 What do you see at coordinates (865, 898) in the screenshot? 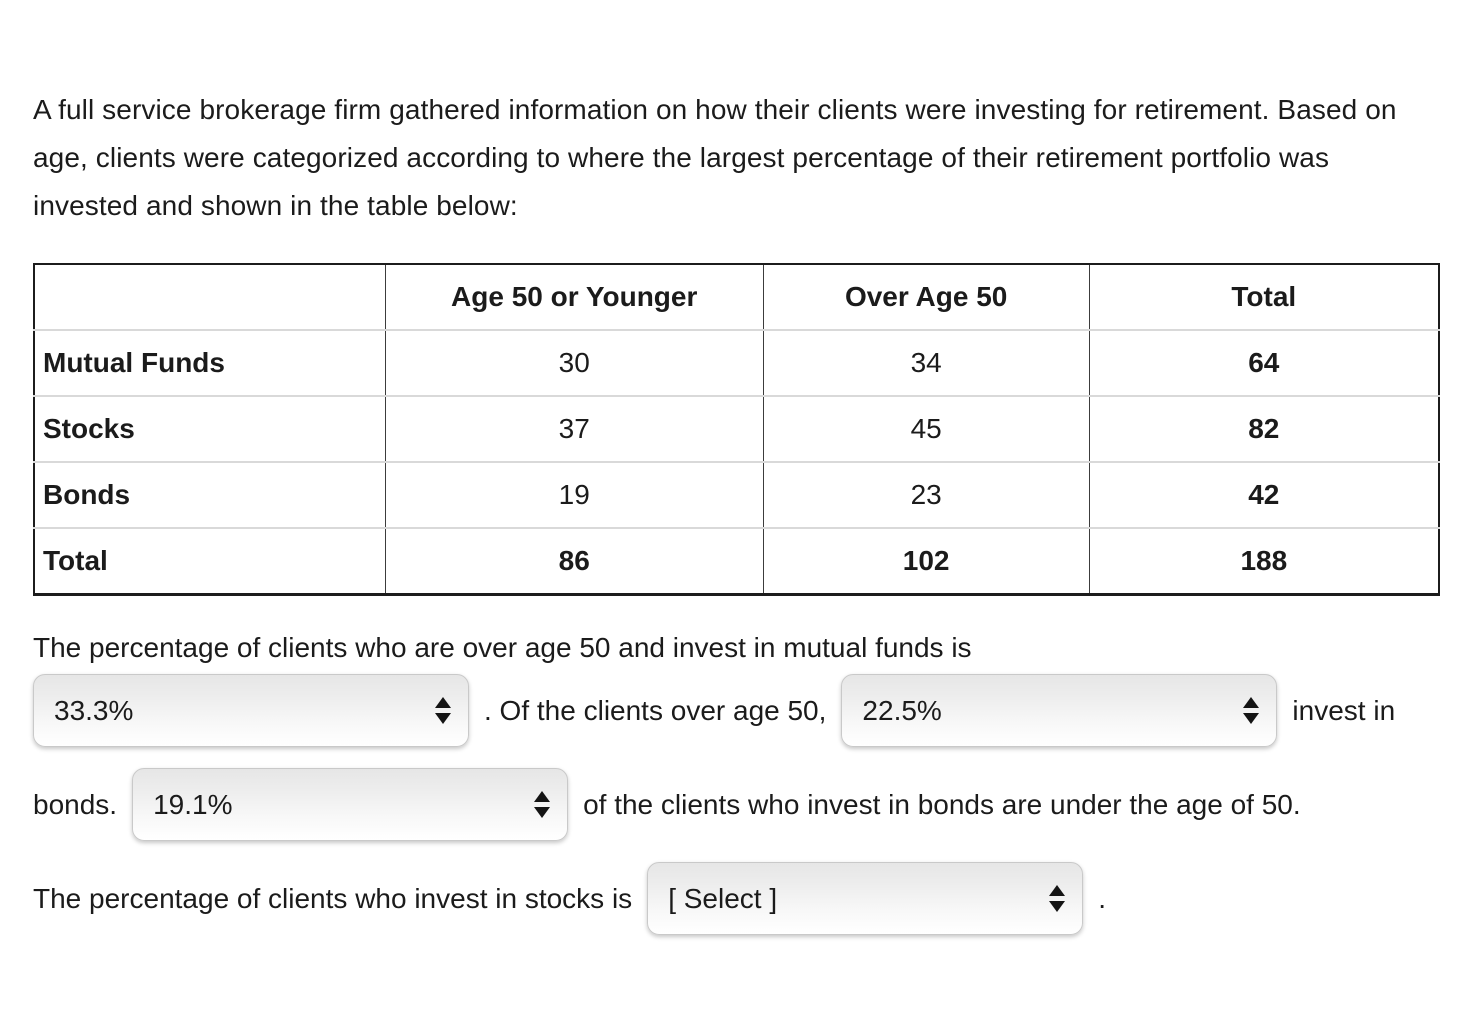
I see `stocks-percent-select: [ Select ]` at bounding box center [865, 898].